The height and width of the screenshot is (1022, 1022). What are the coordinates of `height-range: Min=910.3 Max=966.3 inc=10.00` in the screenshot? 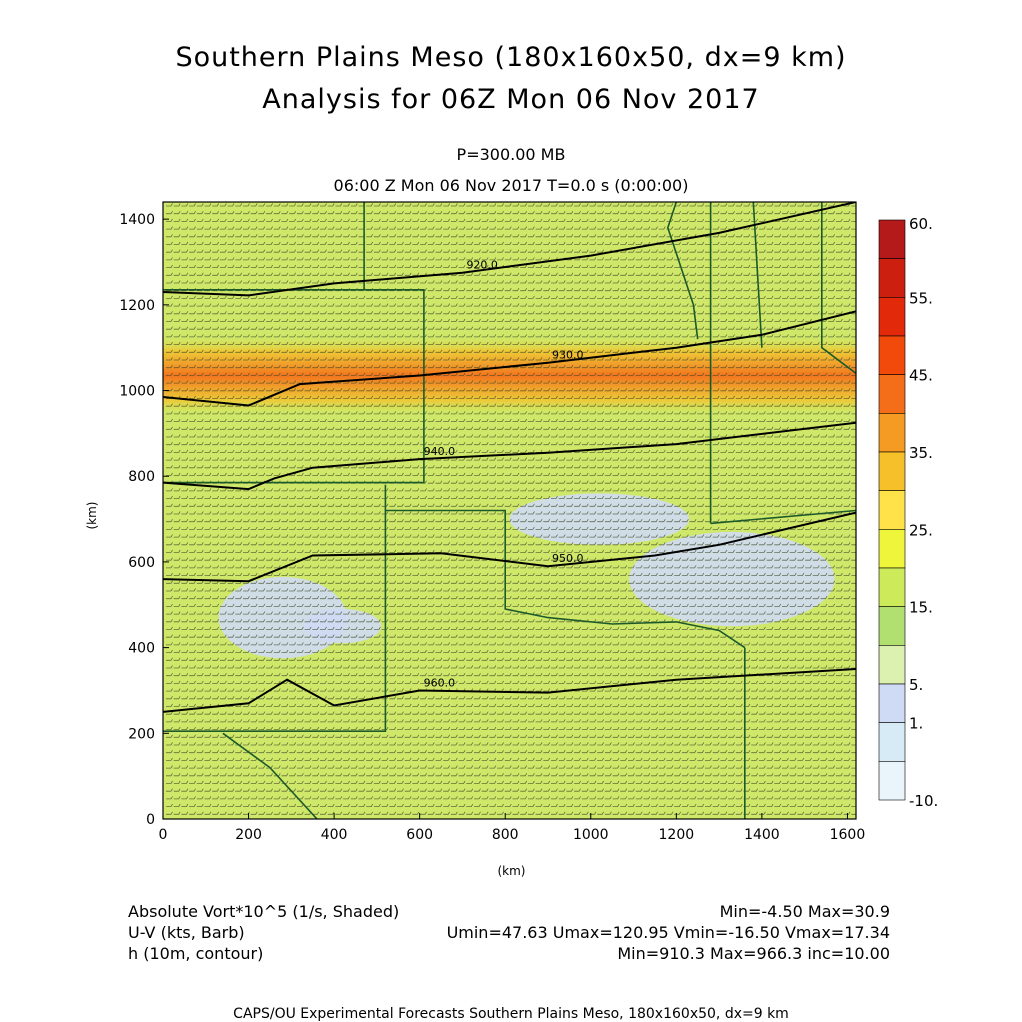 It's located at (753, 953).